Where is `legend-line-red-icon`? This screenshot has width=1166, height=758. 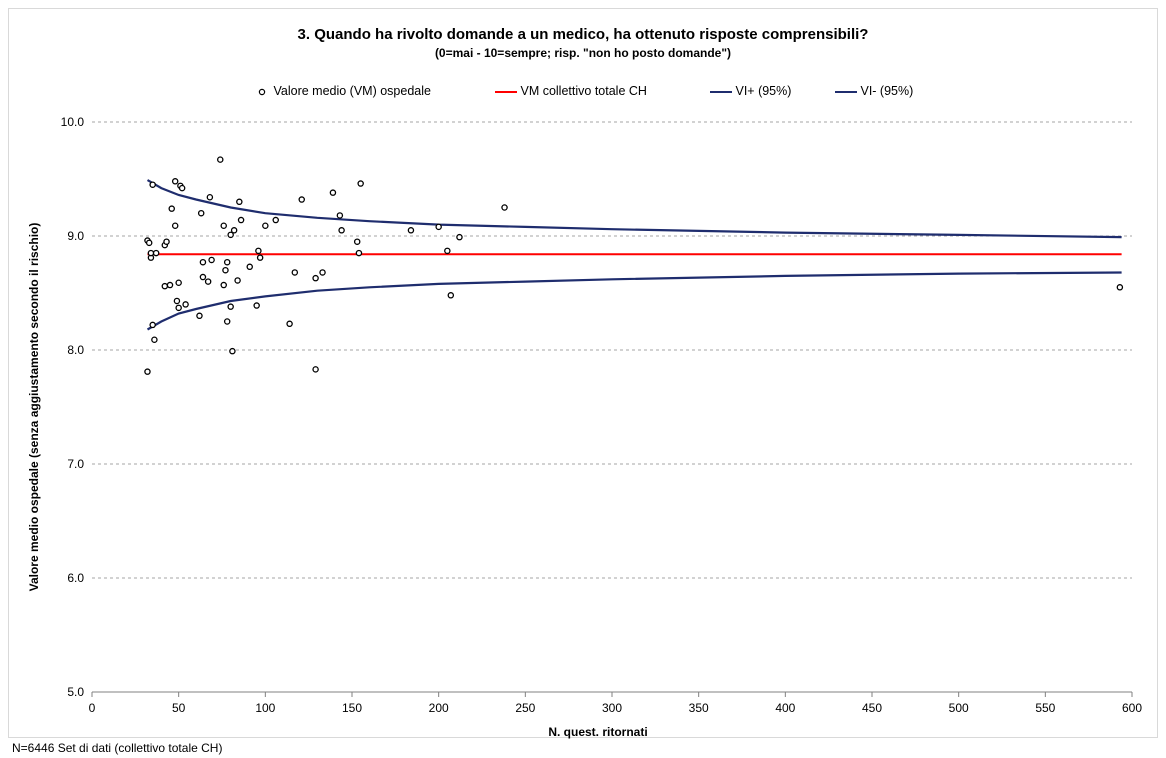 legend-line-red-icon is located at coordinates (506, 91).